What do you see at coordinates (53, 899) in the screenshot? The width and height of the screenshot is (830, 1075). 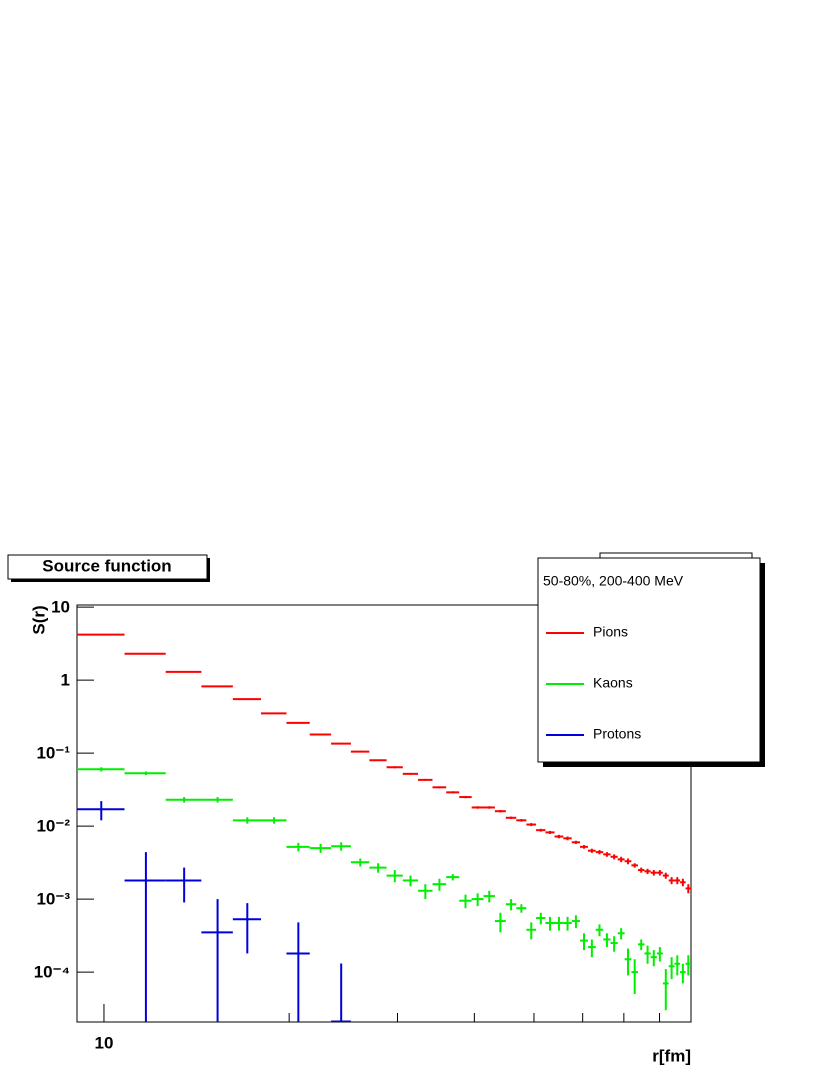 I see `y-tick-label: 10⁻³` at bounding box center [53, 899].